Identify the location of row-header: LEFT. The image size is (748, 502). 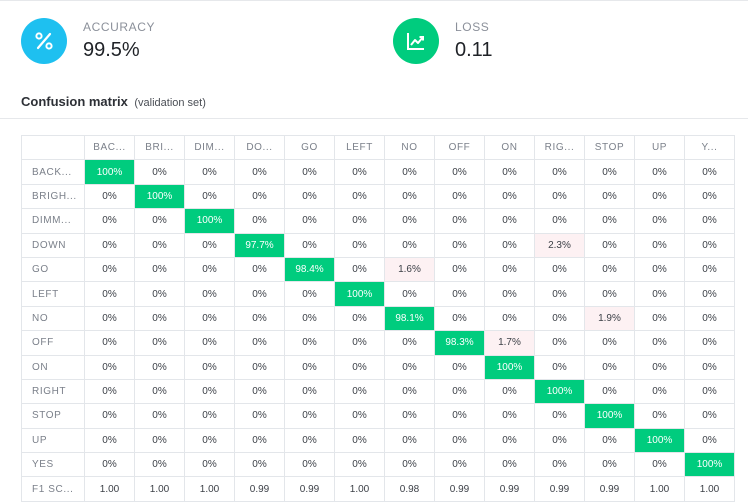
(53, 294).